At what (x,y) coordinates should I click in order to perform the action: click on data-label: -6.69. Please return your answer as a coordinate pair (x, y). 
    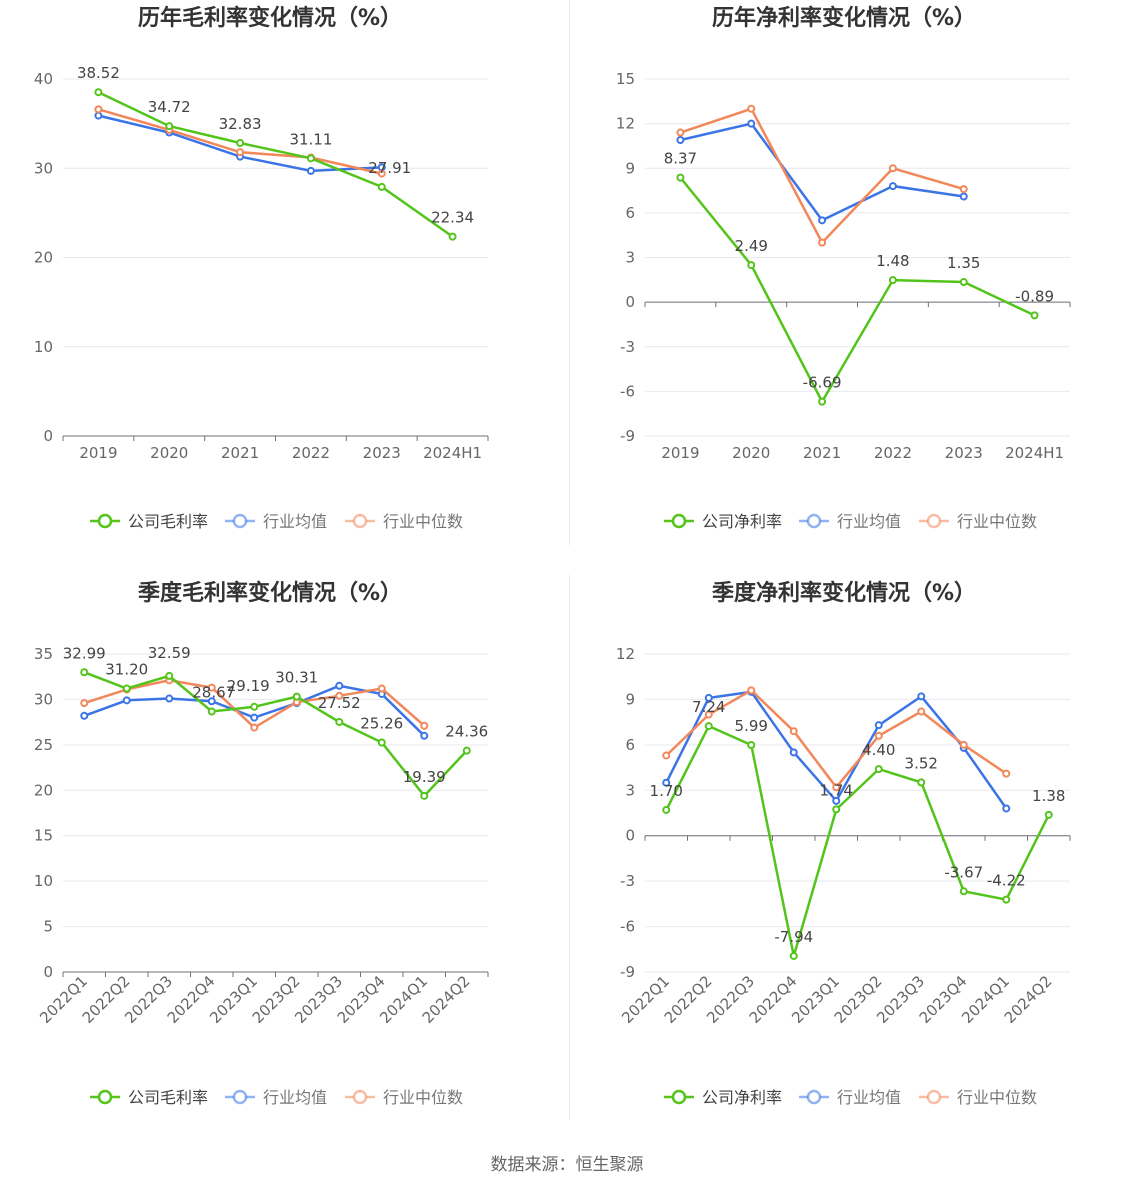
    Looking at the image, I should click on (822, 383).